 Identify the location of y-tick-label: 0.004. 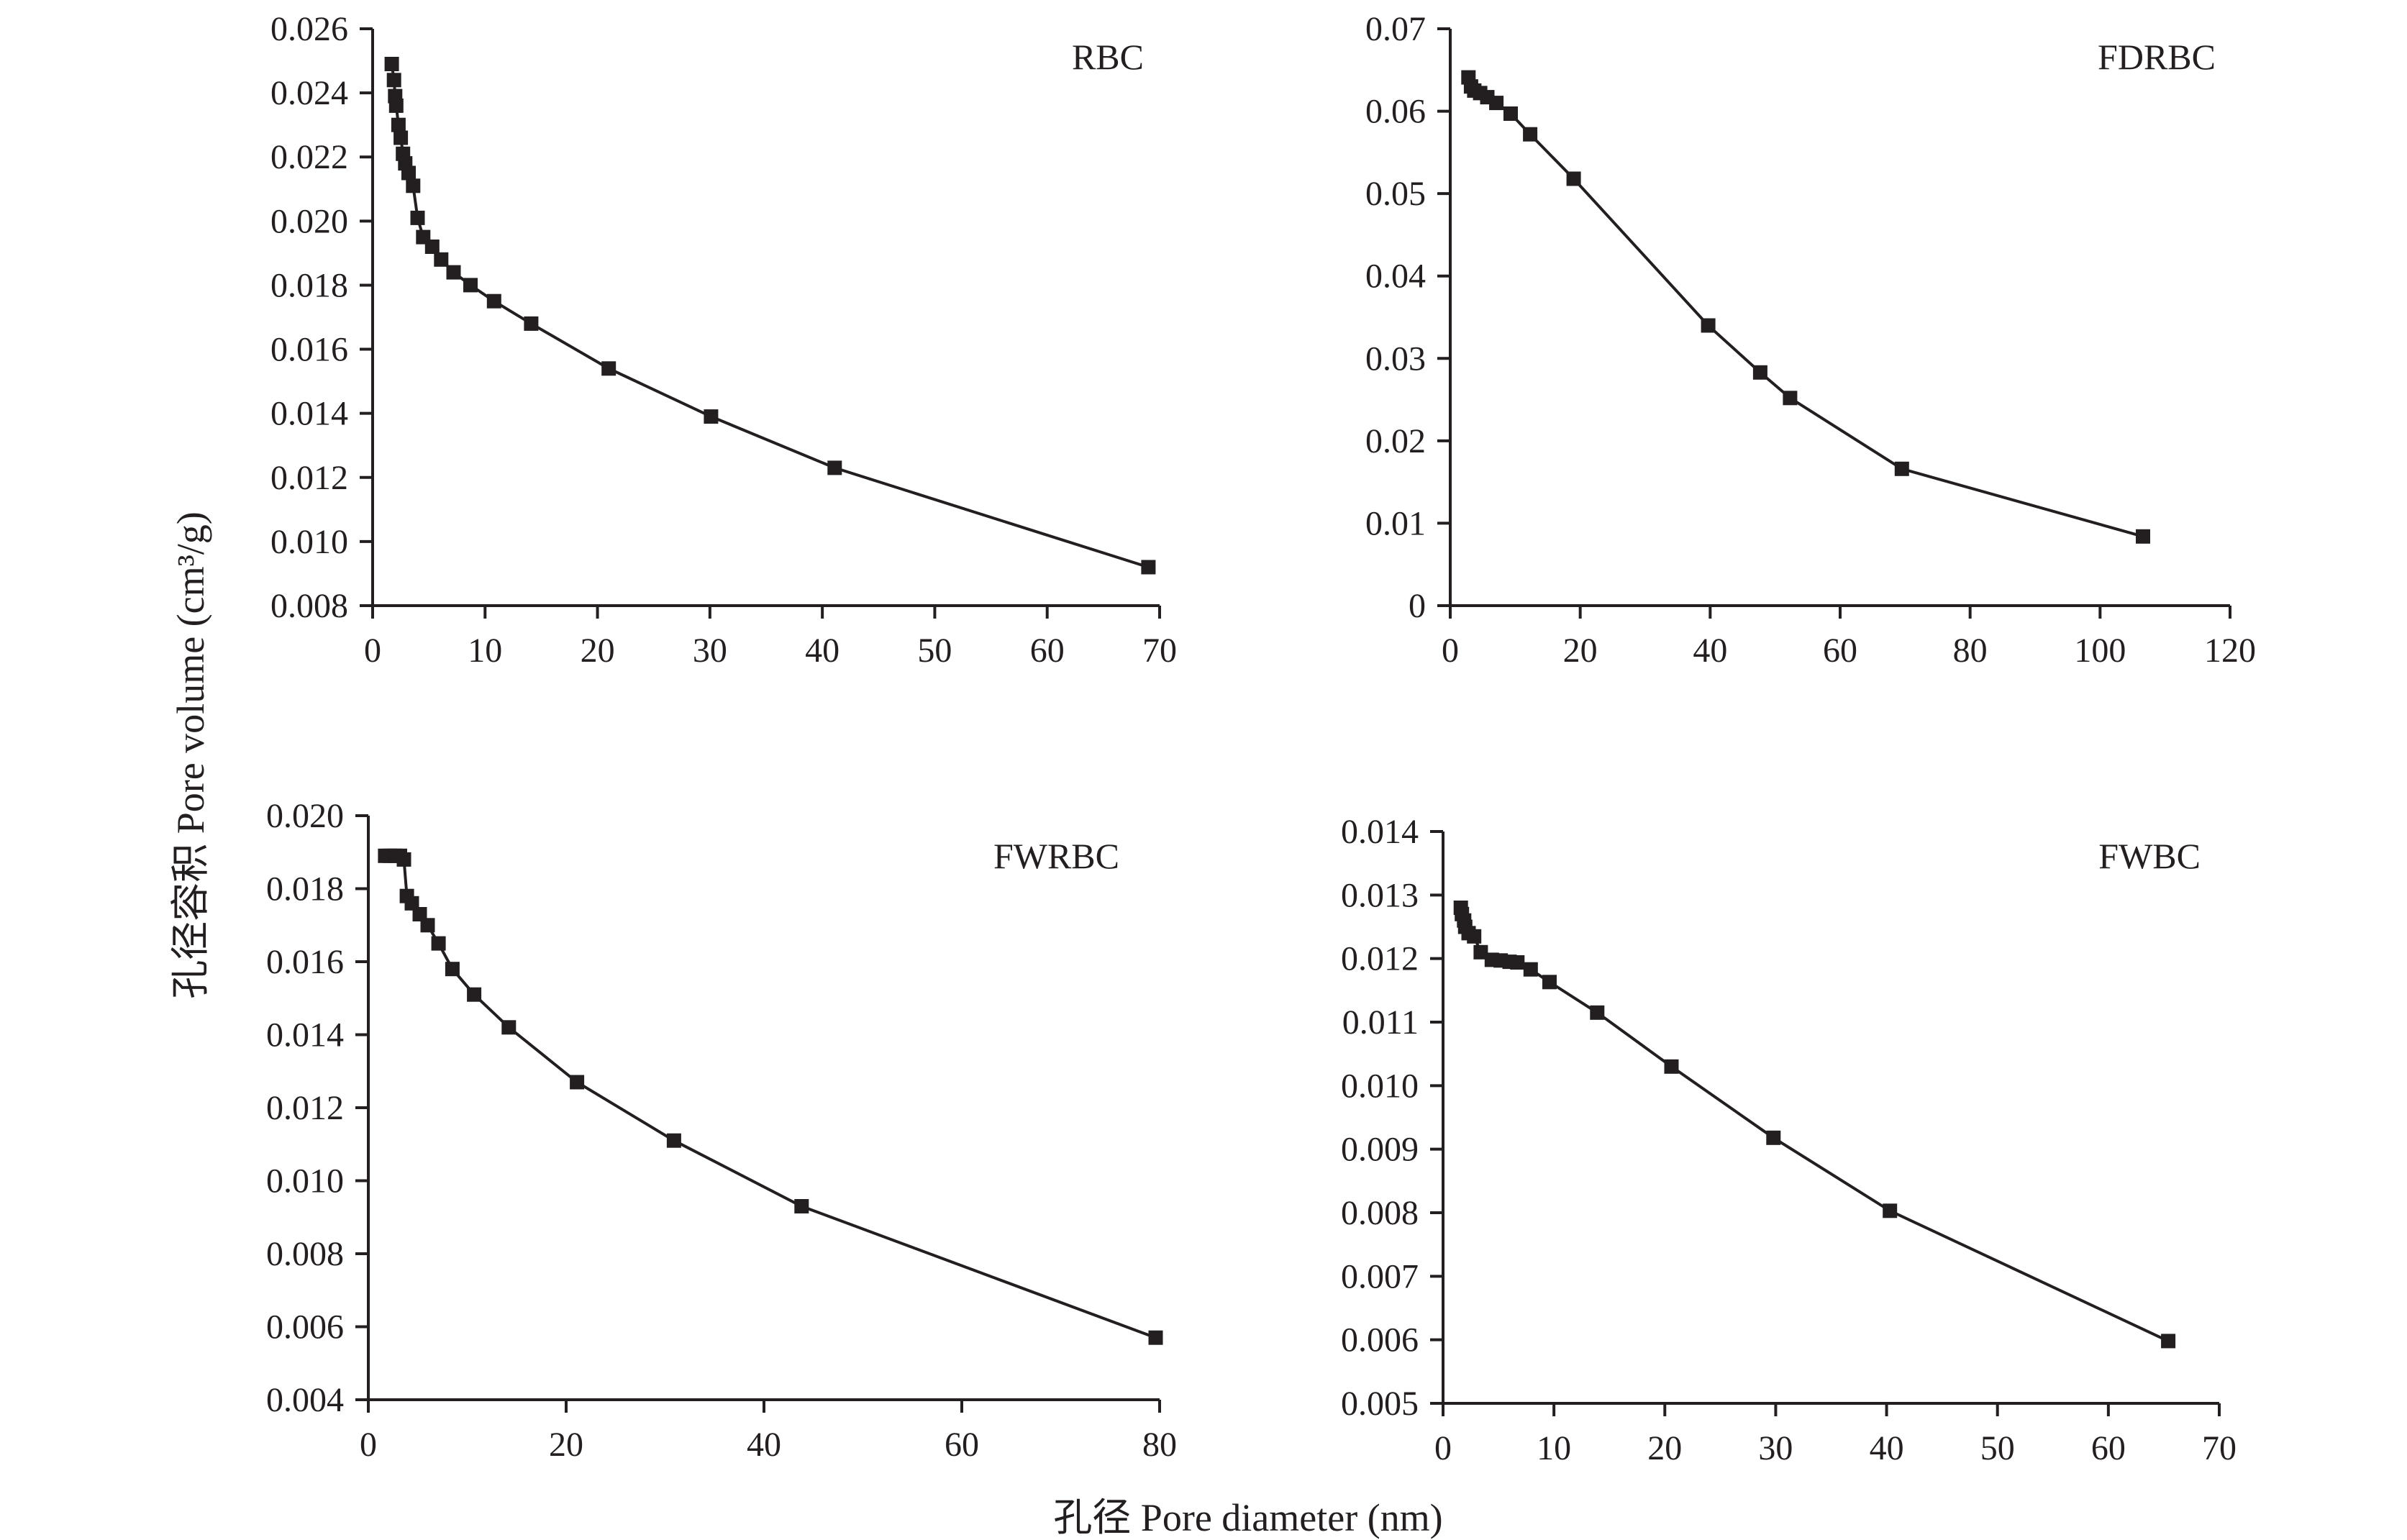
(305, 1400).